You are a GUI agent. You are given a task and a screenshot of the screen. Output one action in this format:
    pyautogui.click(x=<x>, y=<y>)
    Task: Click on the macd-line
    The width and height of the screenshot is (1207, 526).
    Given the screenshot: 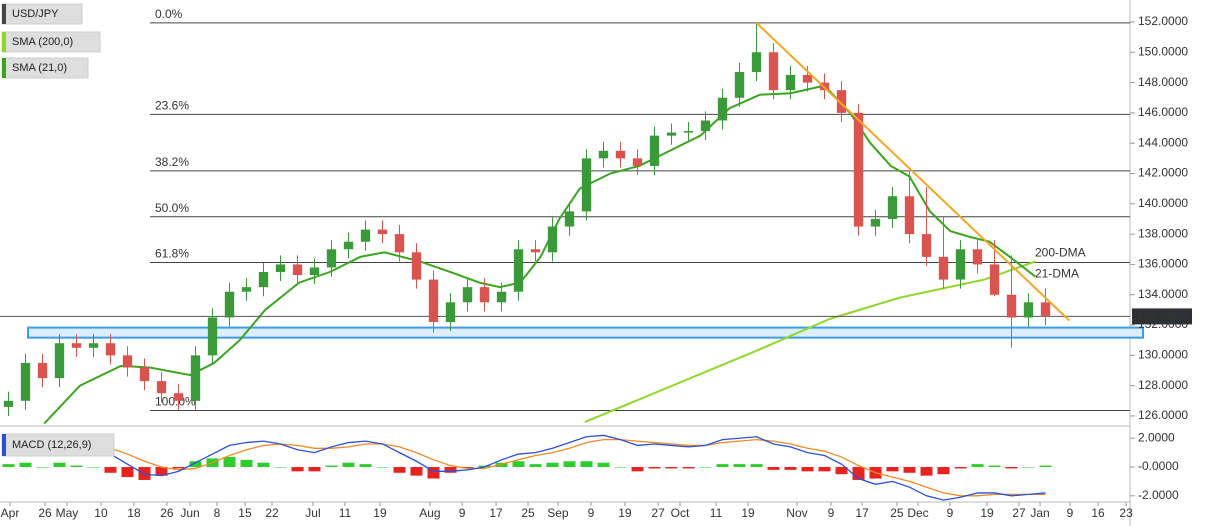 What is the action you would take?
    pyautogui.click(x=527, y=467)
    